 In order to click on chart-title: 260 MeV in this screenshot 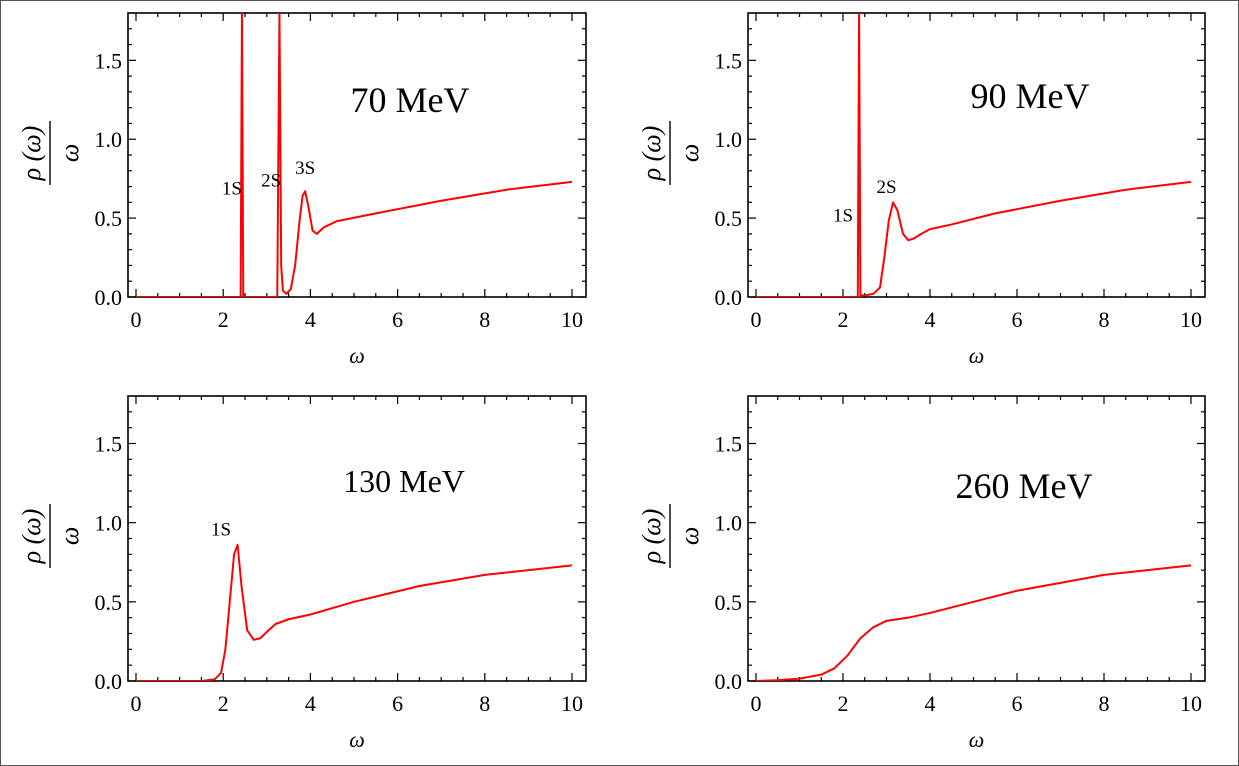, I will do `click(1024, 486)`.